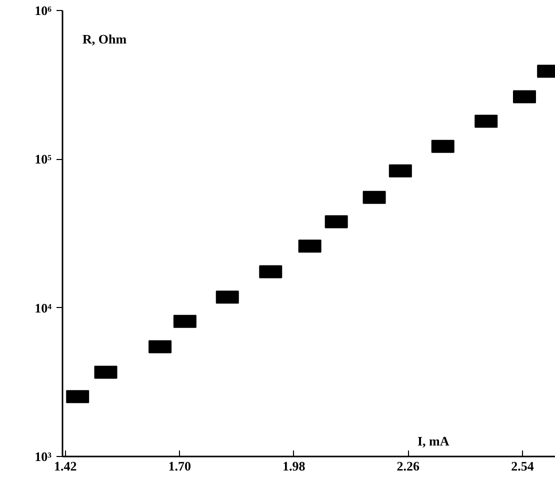 Image resolution: width=555 pixels, height=504 pixels. What do you see at coordinates (104, 39) in the screenshot?
I see `y-axis-title: R, Ohm` at bounding box center [104, 39].